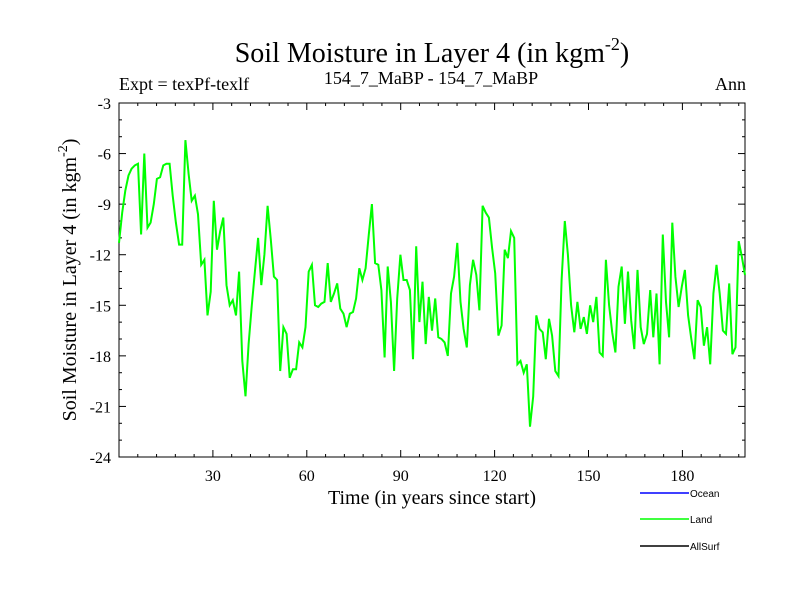 The width and height of the screenshot is (800, 600). Describe the element at coordinates (100, 458) in the screenshot. I see `y-tick-label: -24` at that location.